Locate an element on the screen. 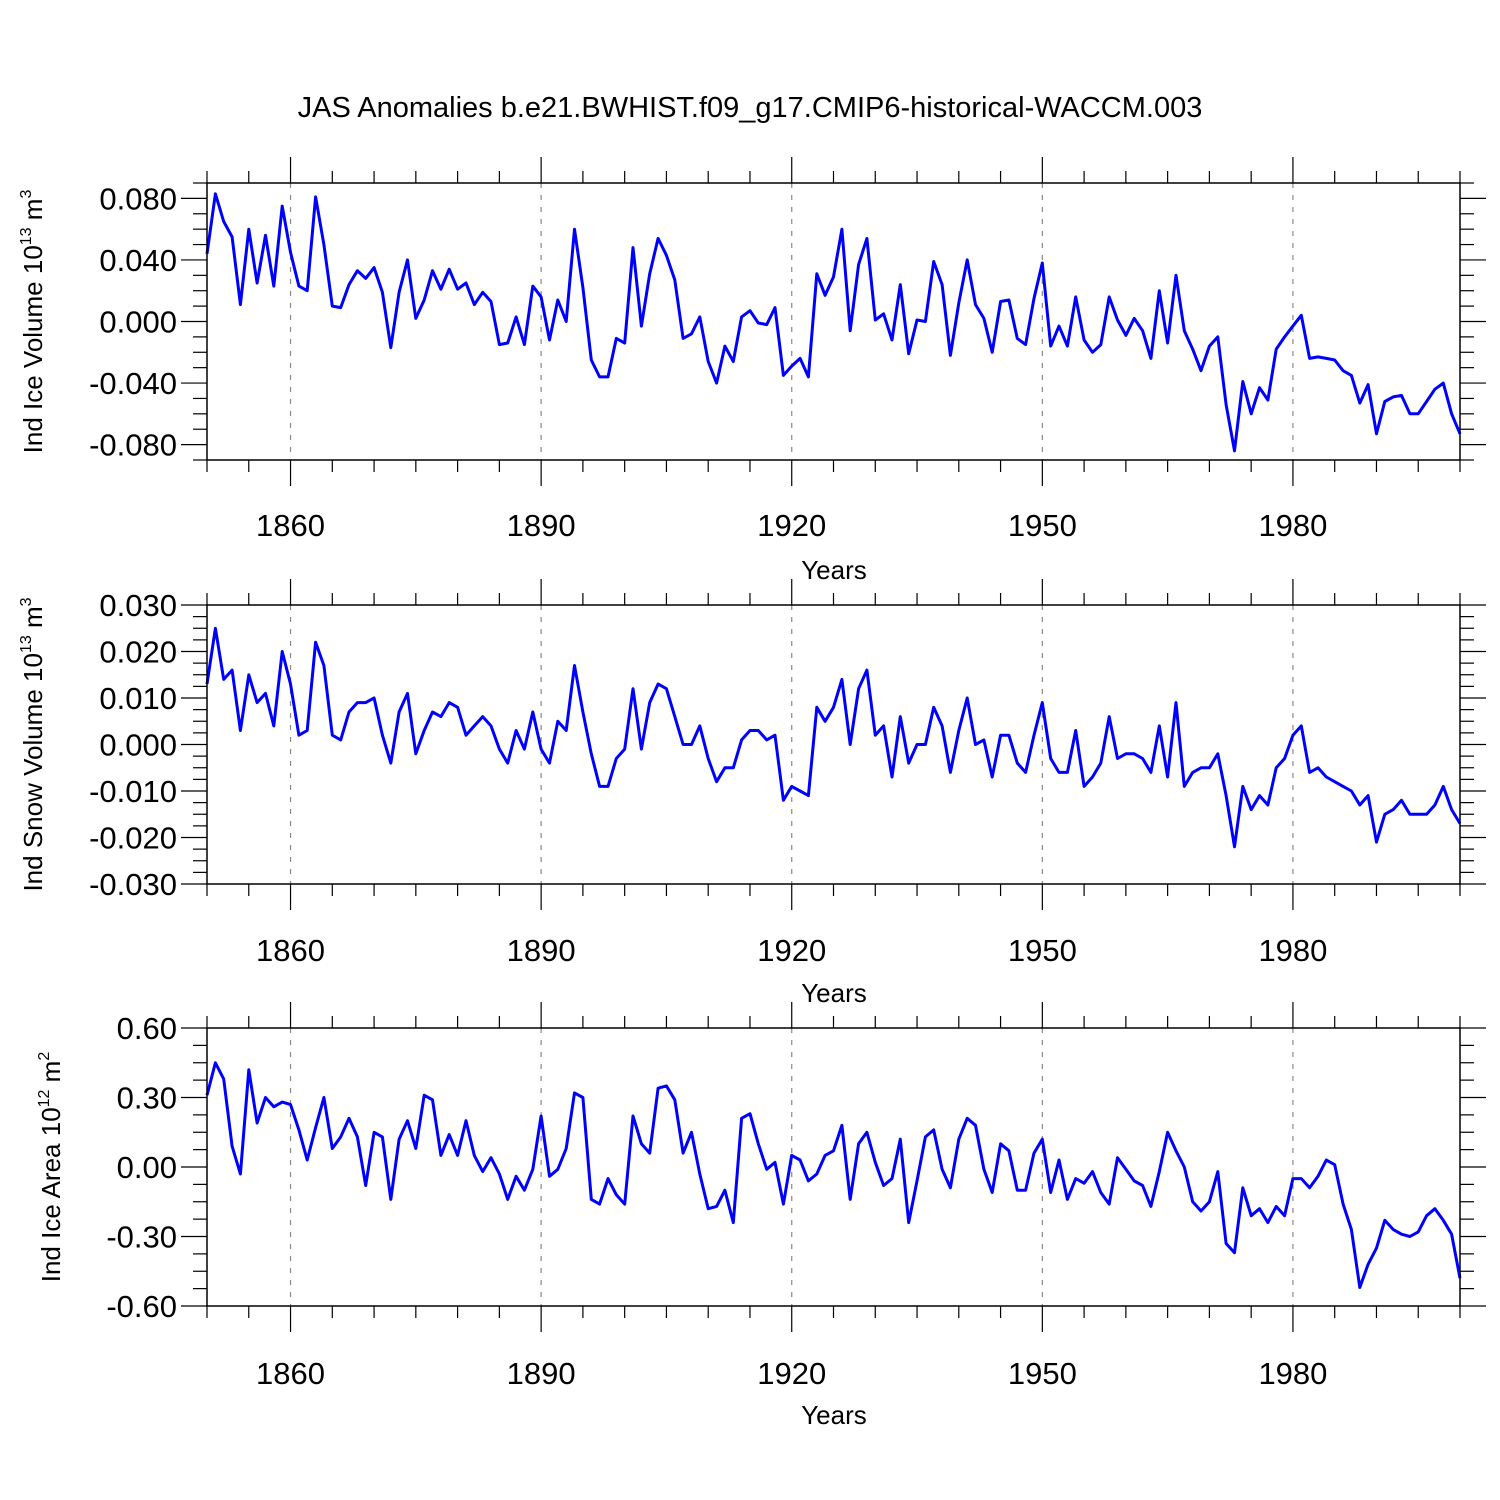 Image resolution: width=1500 pixels, height=1500 pixels. y-tick-label: -0.080 is located at coordinates (133, 445).